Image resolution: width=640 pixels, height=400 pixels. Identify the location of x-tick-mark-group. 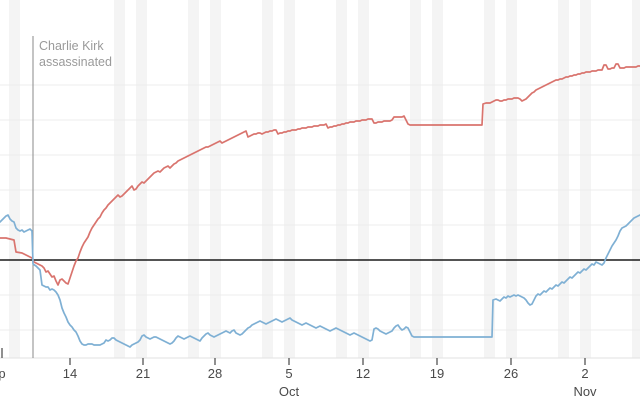
(293, 356).